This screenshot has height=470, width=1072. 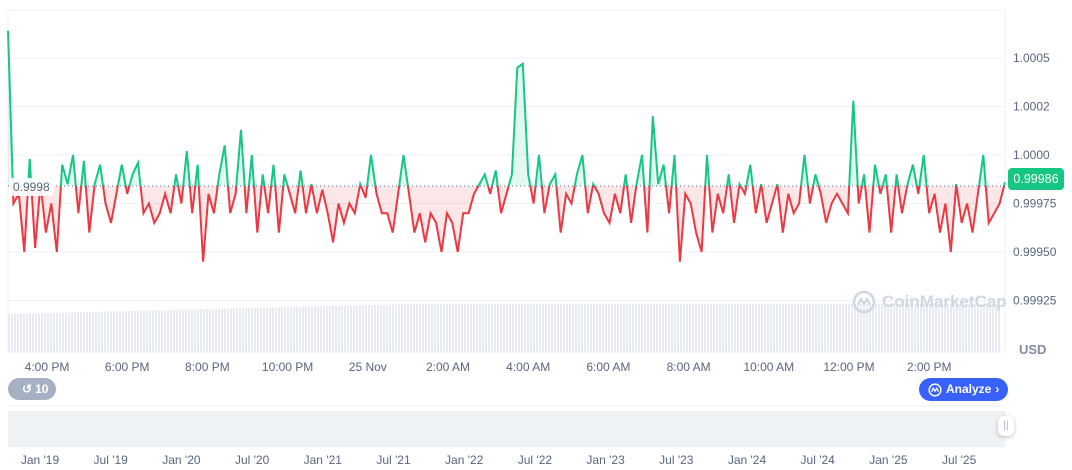 What do you see at coordinates (929, 367) in the screenshot?
I see `x-tick-label: 2:00 PM` at bounding box center [929, 367].